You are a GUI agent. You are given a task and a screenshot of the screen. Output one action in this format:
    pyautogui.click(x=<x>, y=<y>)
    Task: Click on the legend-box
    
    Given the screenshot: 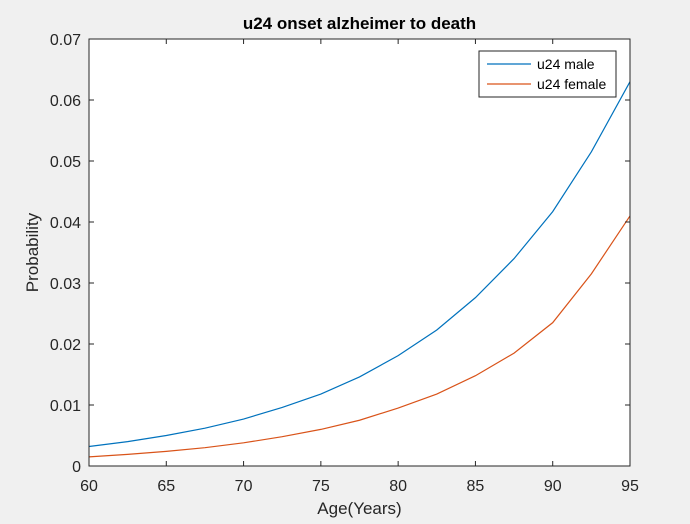 What is the action you would take?
    pyautogui.click(x=547, y=74)
    